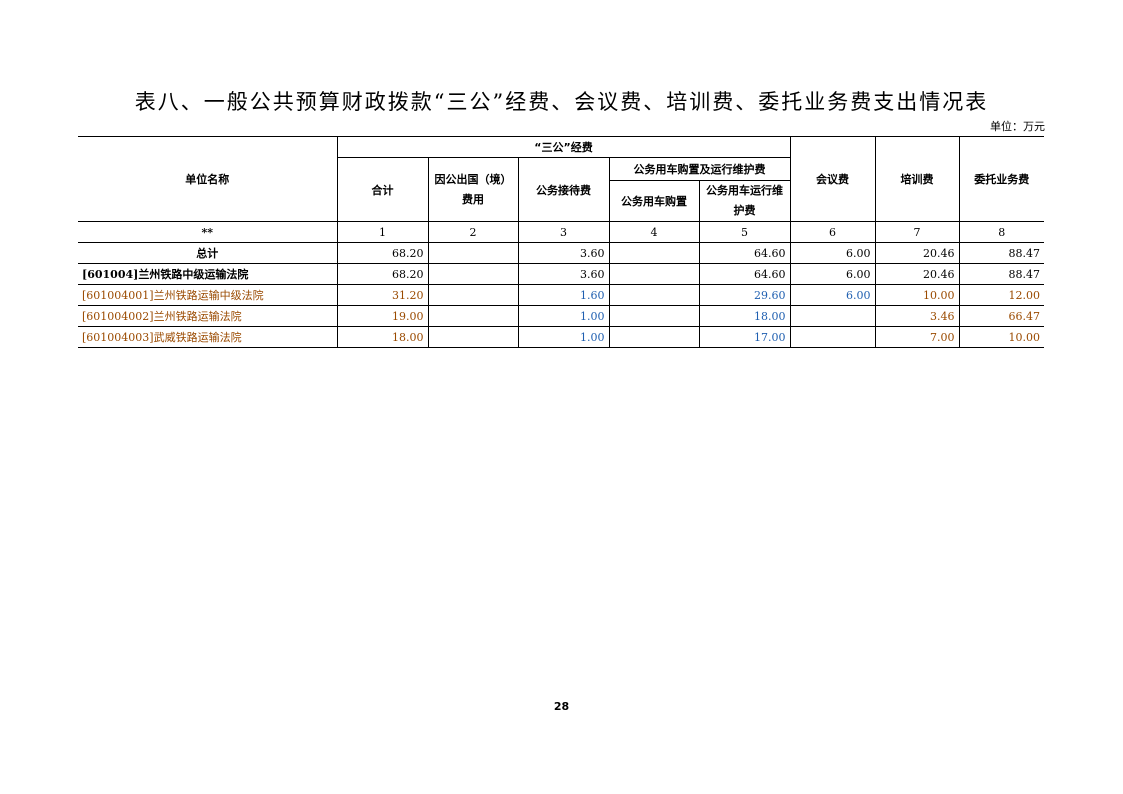 Image resolution: width=1123 pixels, height=794 pixels. What do you see at coordinates (473, 232) in the screenshot?
I see `index-cell: 2` at bounding box center [473, 232].